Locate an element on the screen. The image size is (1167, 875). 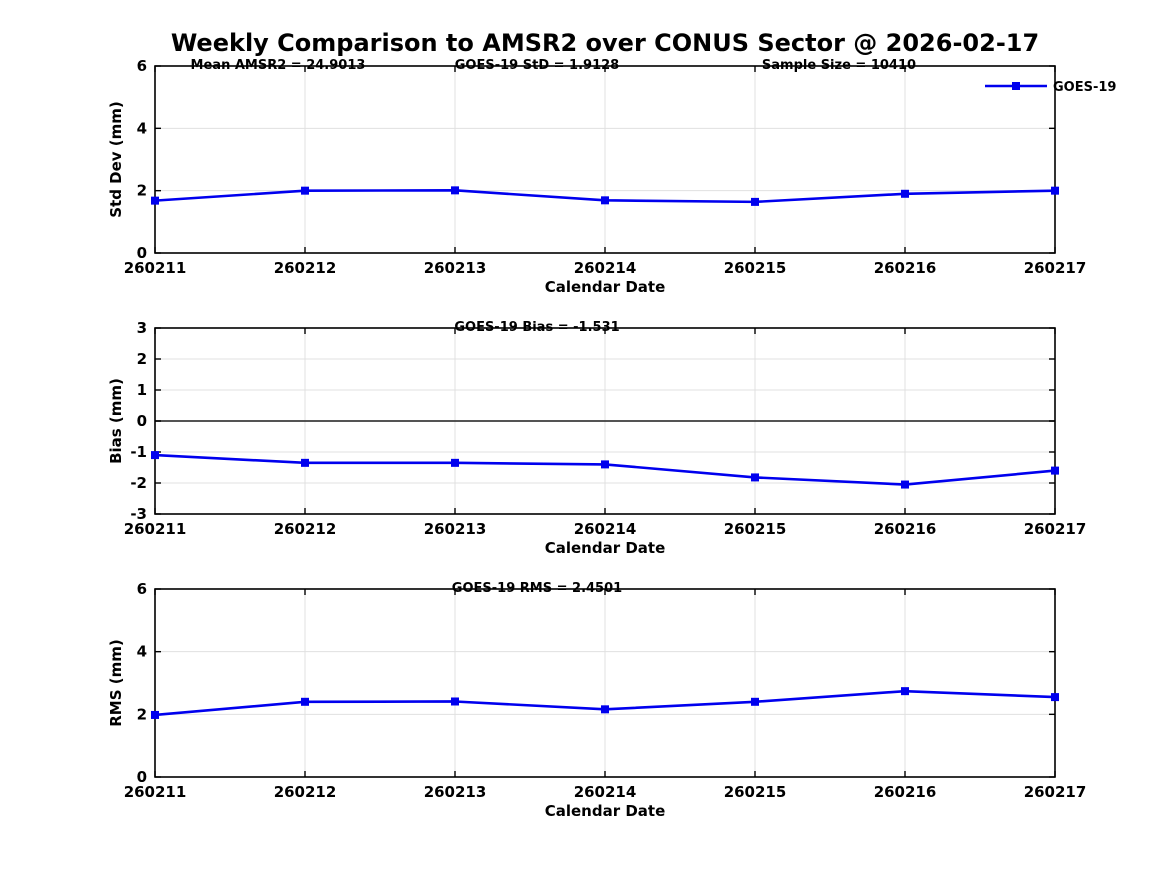
annotation: GOES-19 Bias = -1.531 is located at coordinates (536, 327).